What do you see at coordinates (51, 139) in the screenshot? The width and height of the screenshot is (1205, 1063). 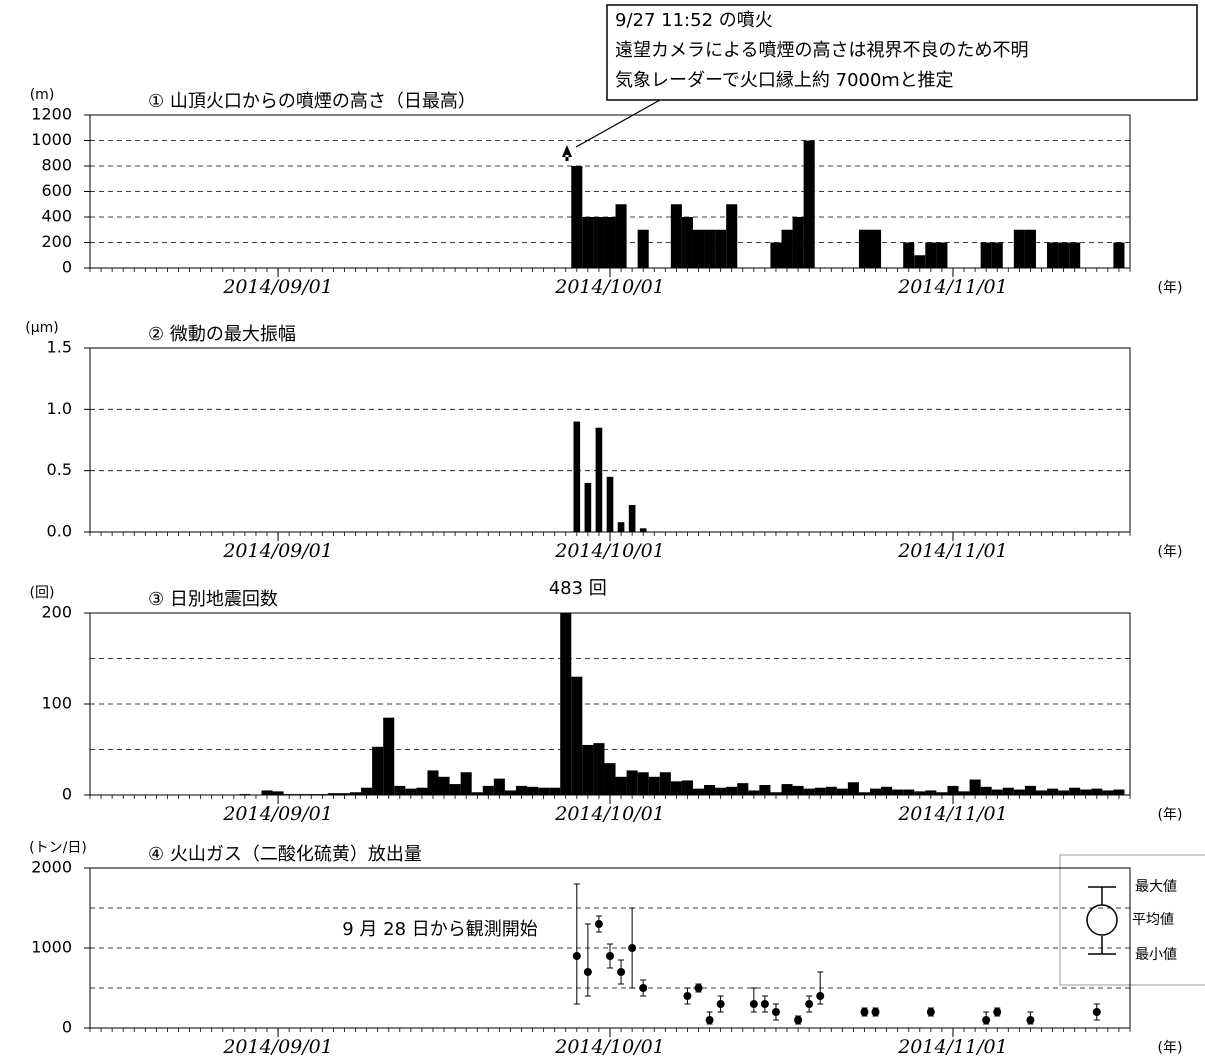 I see `y-tick-label: 1000` at bounding box center [51, 139].